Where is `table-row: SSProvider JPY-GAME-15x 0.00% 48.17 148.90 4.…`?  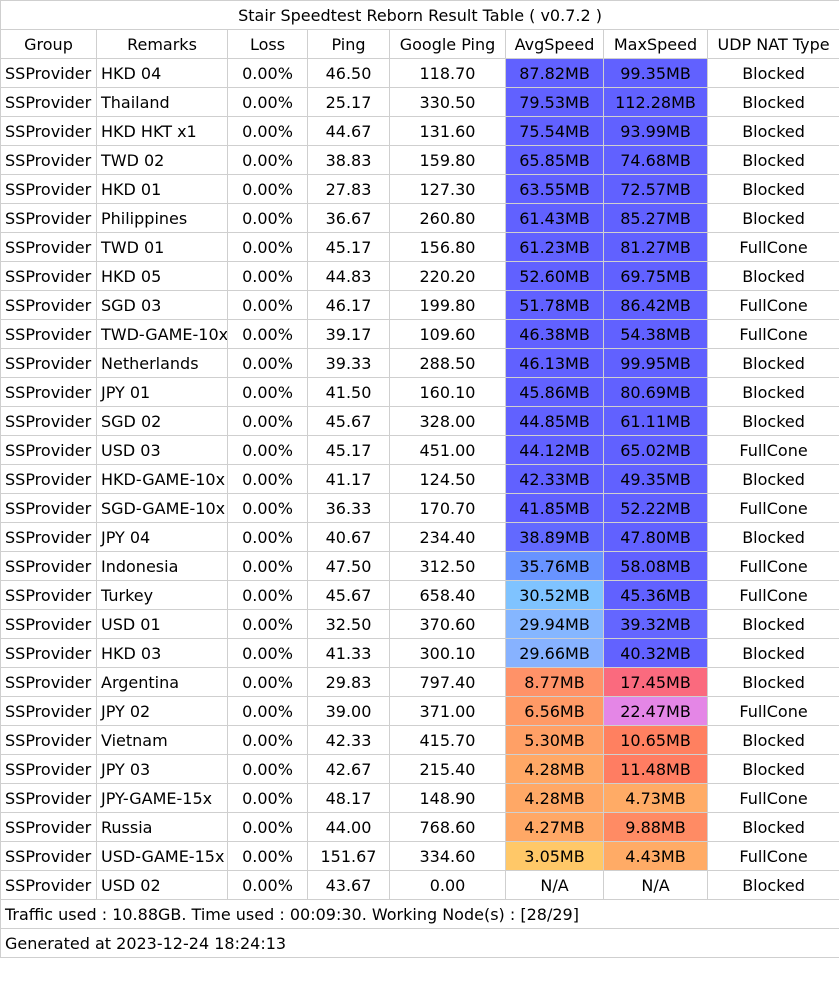
table-row: SSProvider JPY-GAME-15x 0.00% 48.17 148.90 4.… is located at coordinates (419, 798).